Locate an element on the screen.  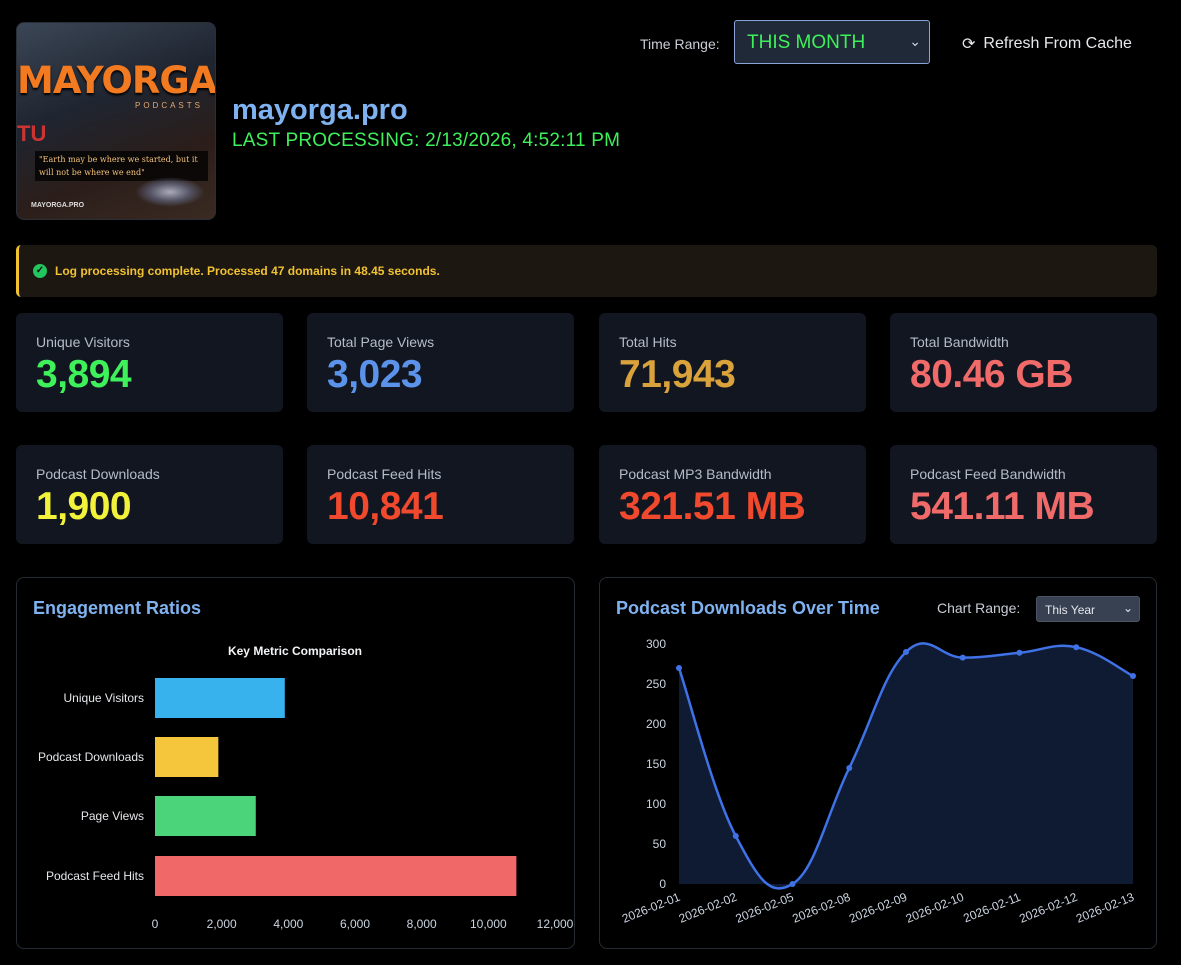
stat-label: Podcast MP3 Bandwidth is located at coordinates (695, 474).